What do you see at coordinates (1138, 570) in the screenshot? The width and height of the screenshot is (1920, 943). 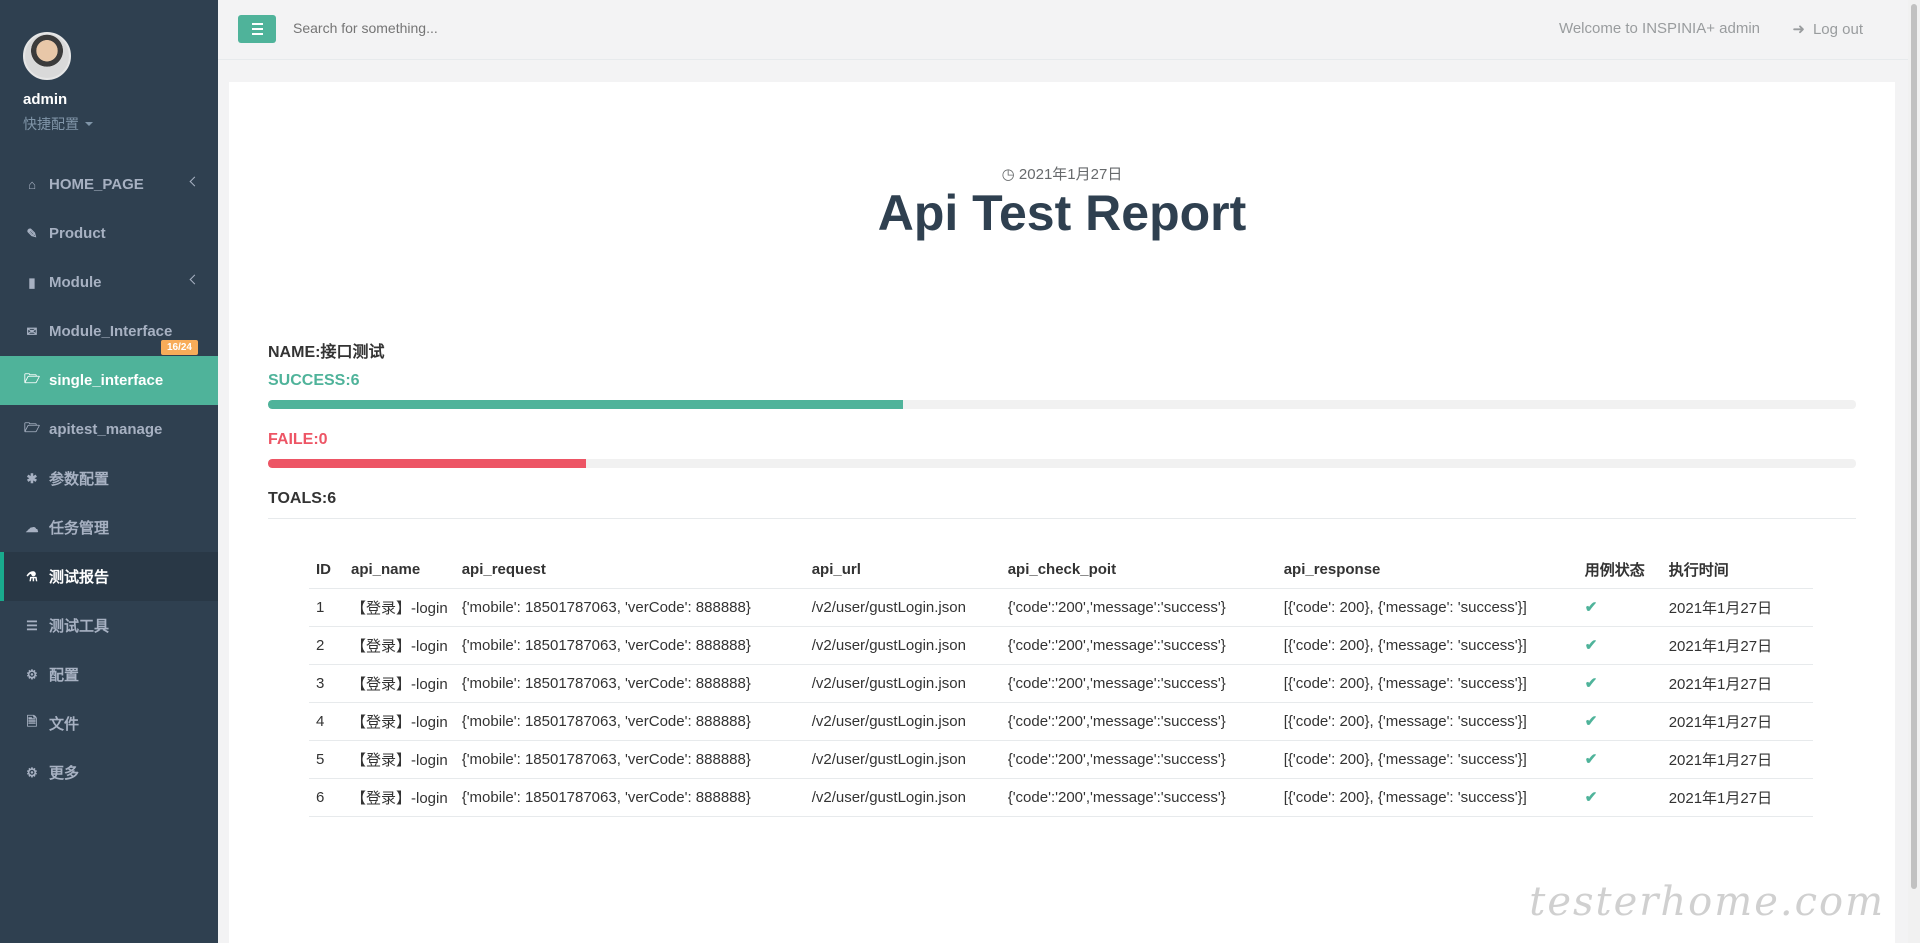 I see `column-header: api_check_poit` at bounding box center [1138, 570].